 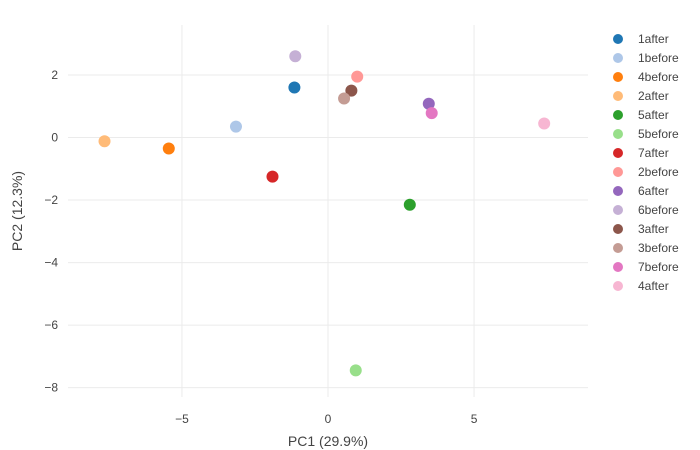 I want to click on legend-label-7after: 7after, so click(x=653, y=153).